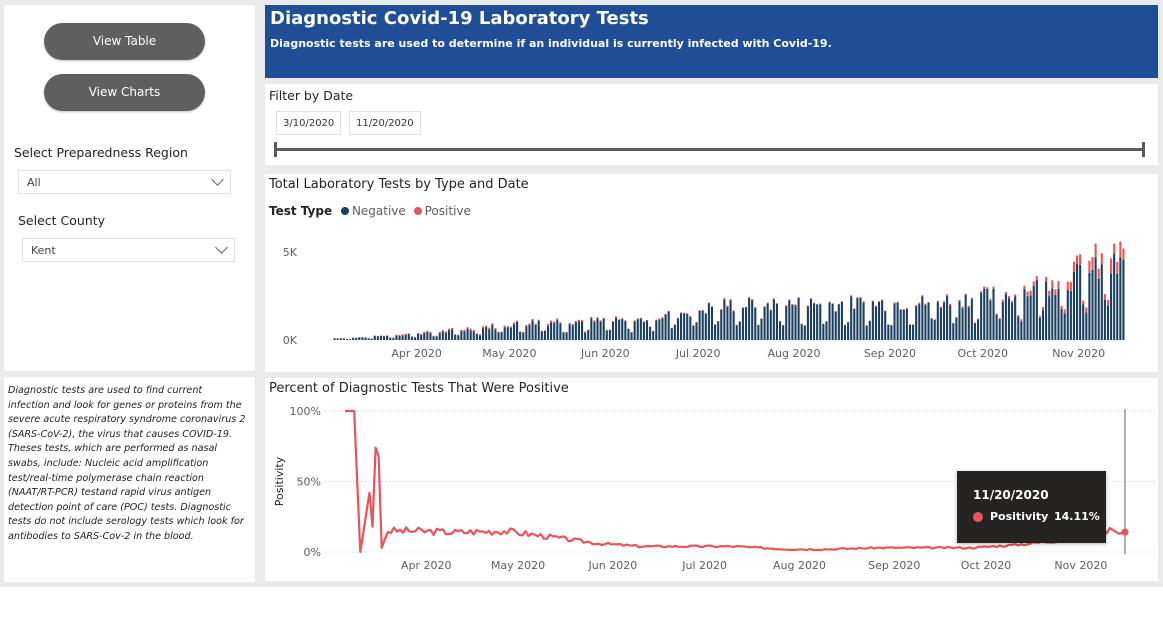  What do you see at coordinates (275, 149) in the screenshot?
I see `date-slider-start-handle` at bounding box center [275, 149].